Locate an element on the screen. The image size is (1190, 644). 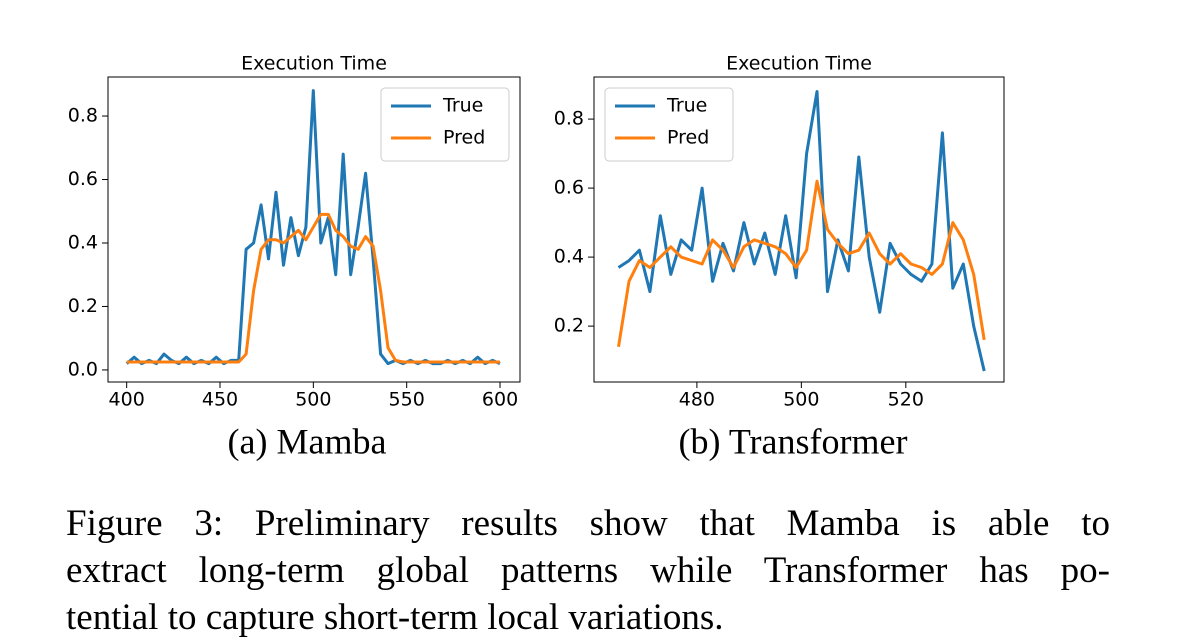
x-tick-label: 400 is located at coordinates (127, 400).